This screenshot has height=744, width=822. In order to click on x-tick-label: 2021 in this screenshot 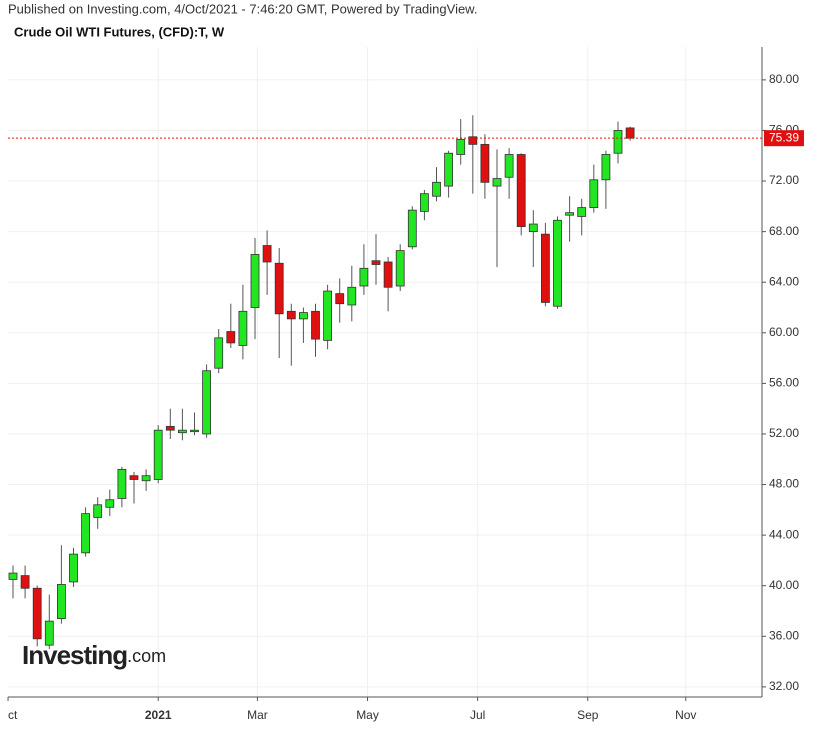, I will do `click(158, 715)`.